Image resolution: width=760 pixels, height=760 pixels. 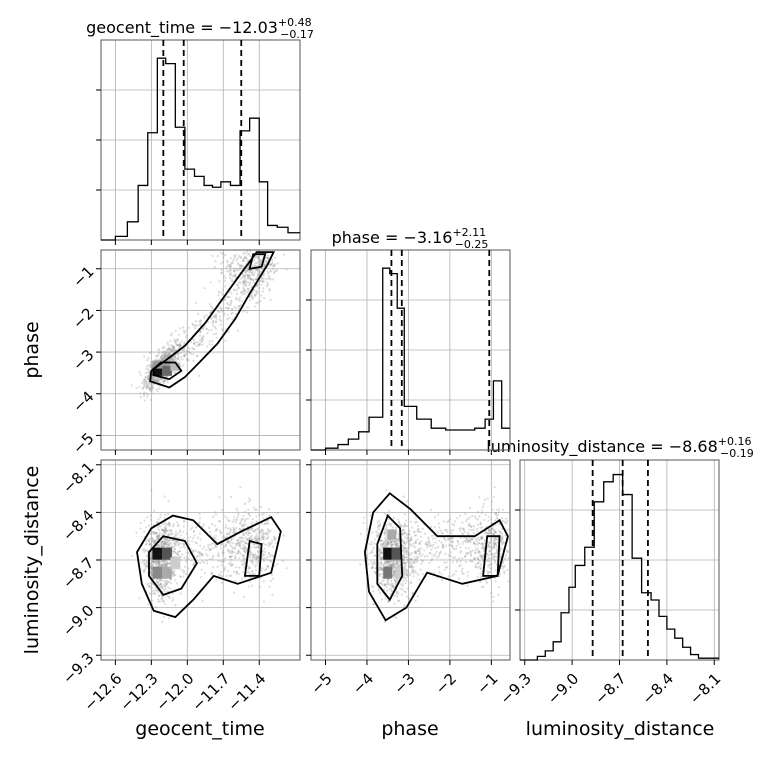 I want to click on y-tick-label: −1, so click(x=83, y=277).